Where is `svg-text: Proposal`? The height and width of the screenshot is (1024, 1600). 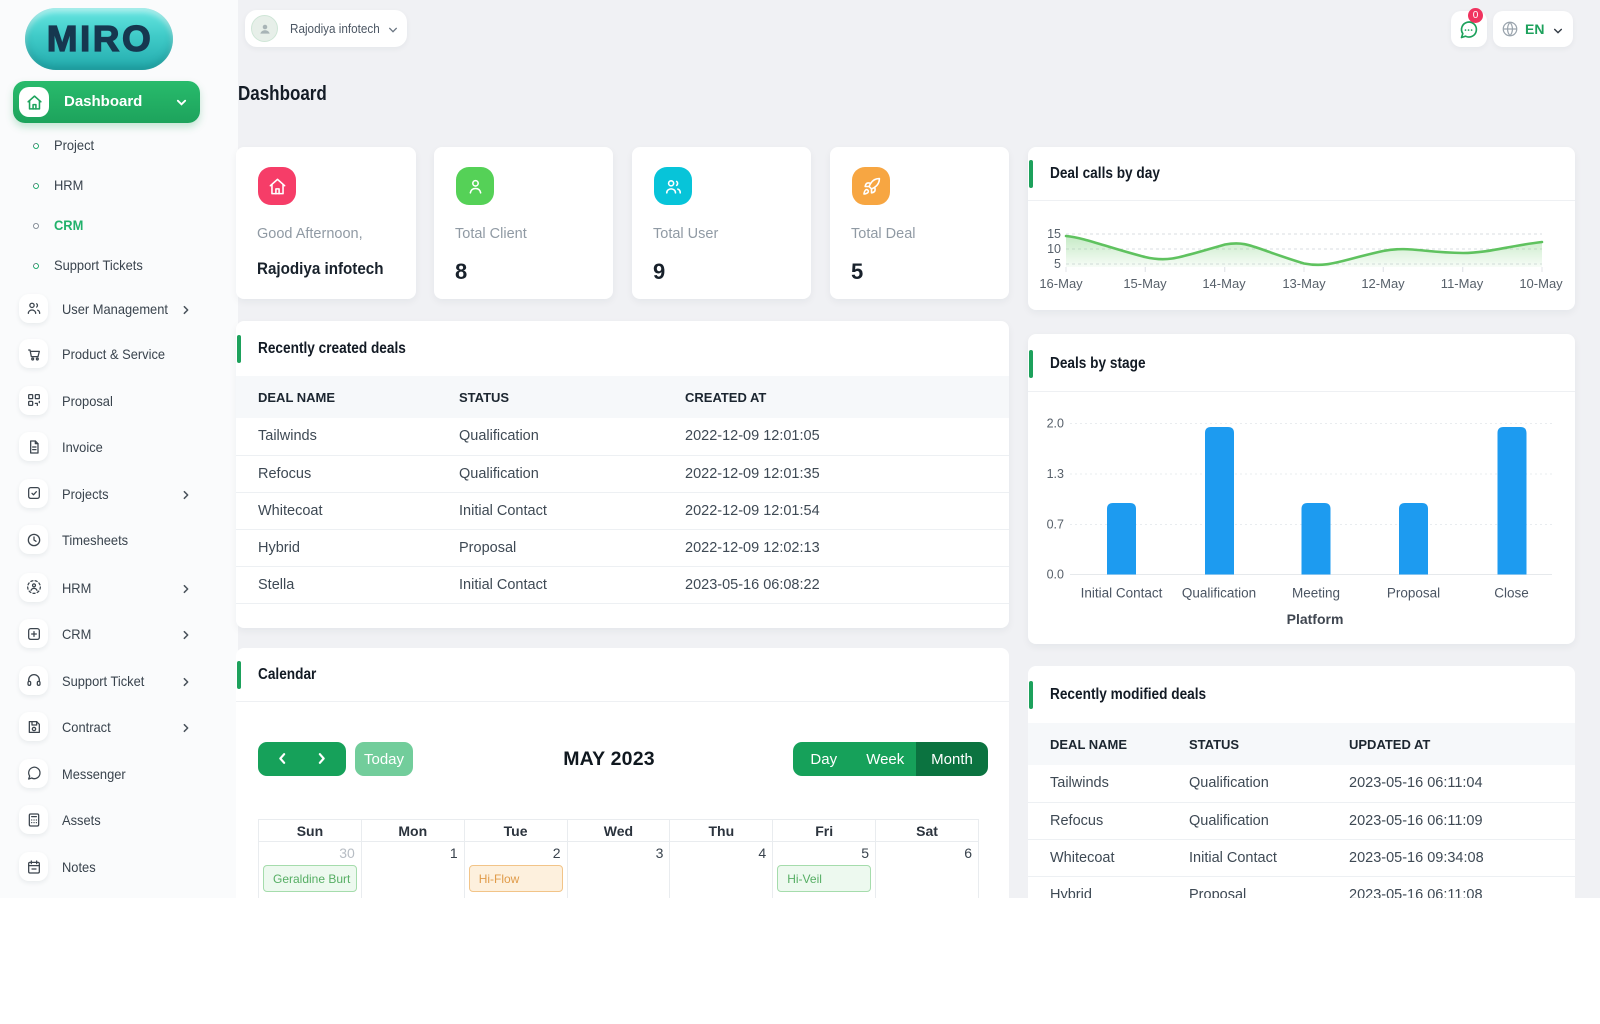 svg-text: Proposal is located at coordinates (1413, 593).